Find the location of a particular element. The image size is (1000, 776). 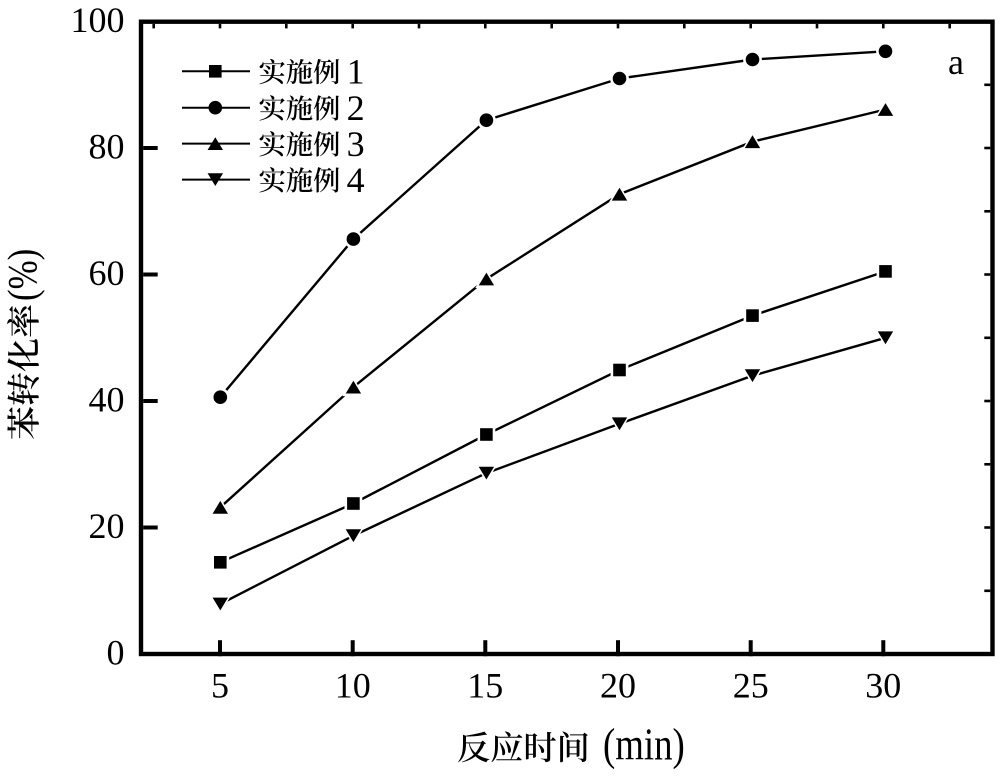

svg-text: 60 is located at coordinates (107, 273).